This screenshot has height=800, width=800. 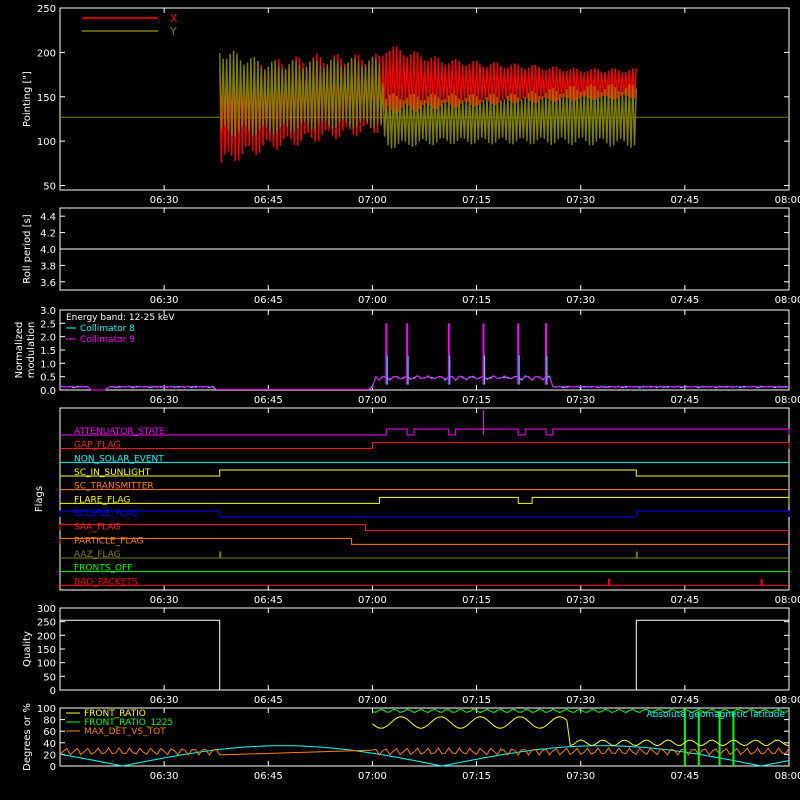 What do you see at coordinates (48, 378) in the screenshot?
I see `y-tick-label: 0.5` at bounding box center [48, 378].